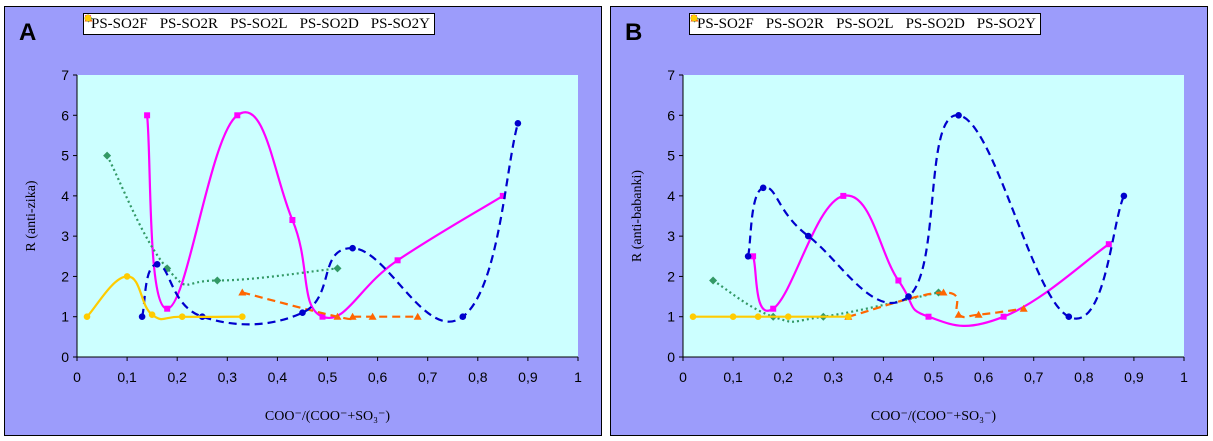  I want to click on data-point-ps-so2r, so click(713, 280).